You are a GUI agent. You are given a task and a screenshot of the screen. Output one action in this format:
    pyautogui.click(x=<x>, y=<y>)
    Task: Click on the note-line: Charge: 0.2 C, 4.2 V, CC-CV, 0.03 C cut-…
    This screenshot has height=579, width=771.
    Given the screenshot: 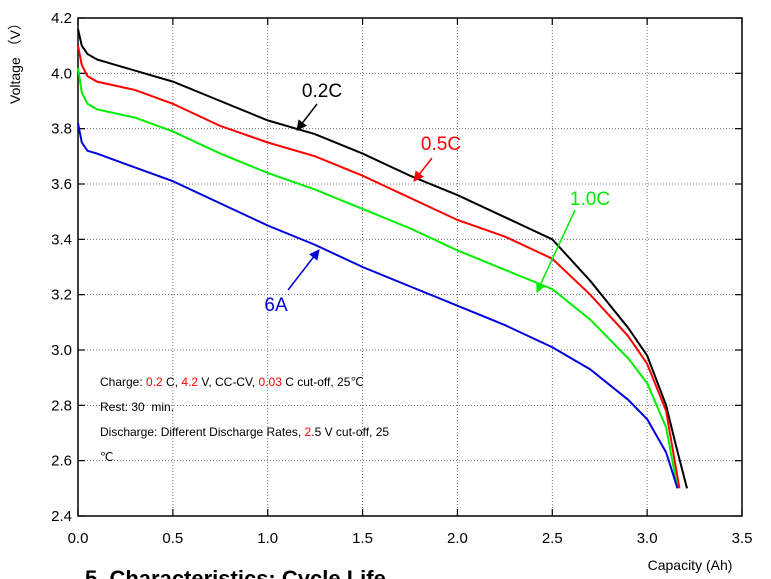 What is the action you would take?
    pyautogui.click(x=232, y=382)
    